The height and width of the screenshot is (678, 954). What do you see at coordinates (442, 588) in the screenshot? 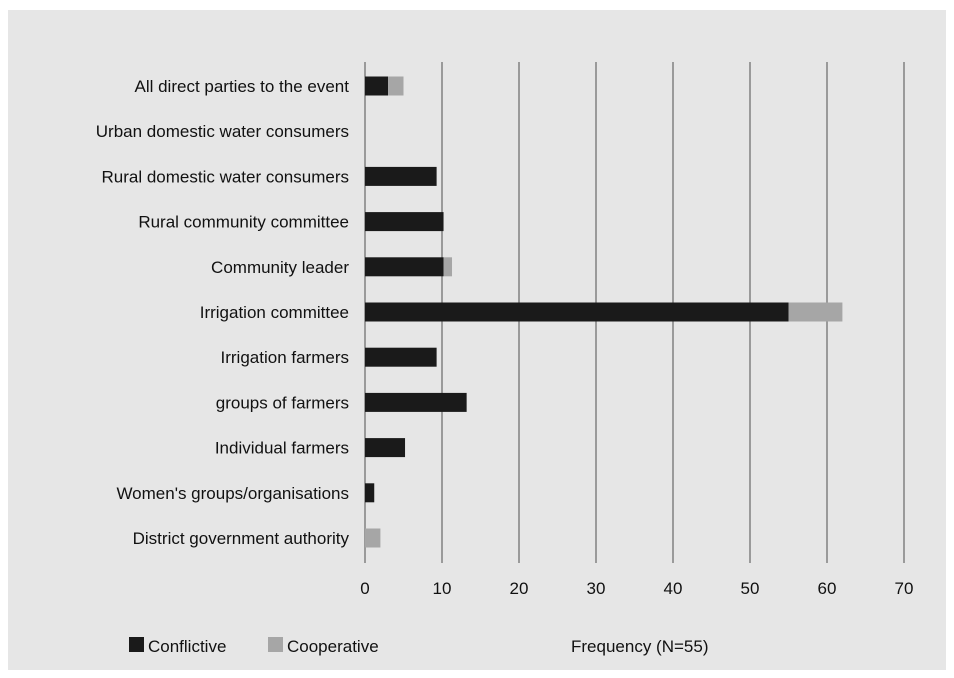
I see `x-tick-label-1: 10` at bounding box center [442, 588].